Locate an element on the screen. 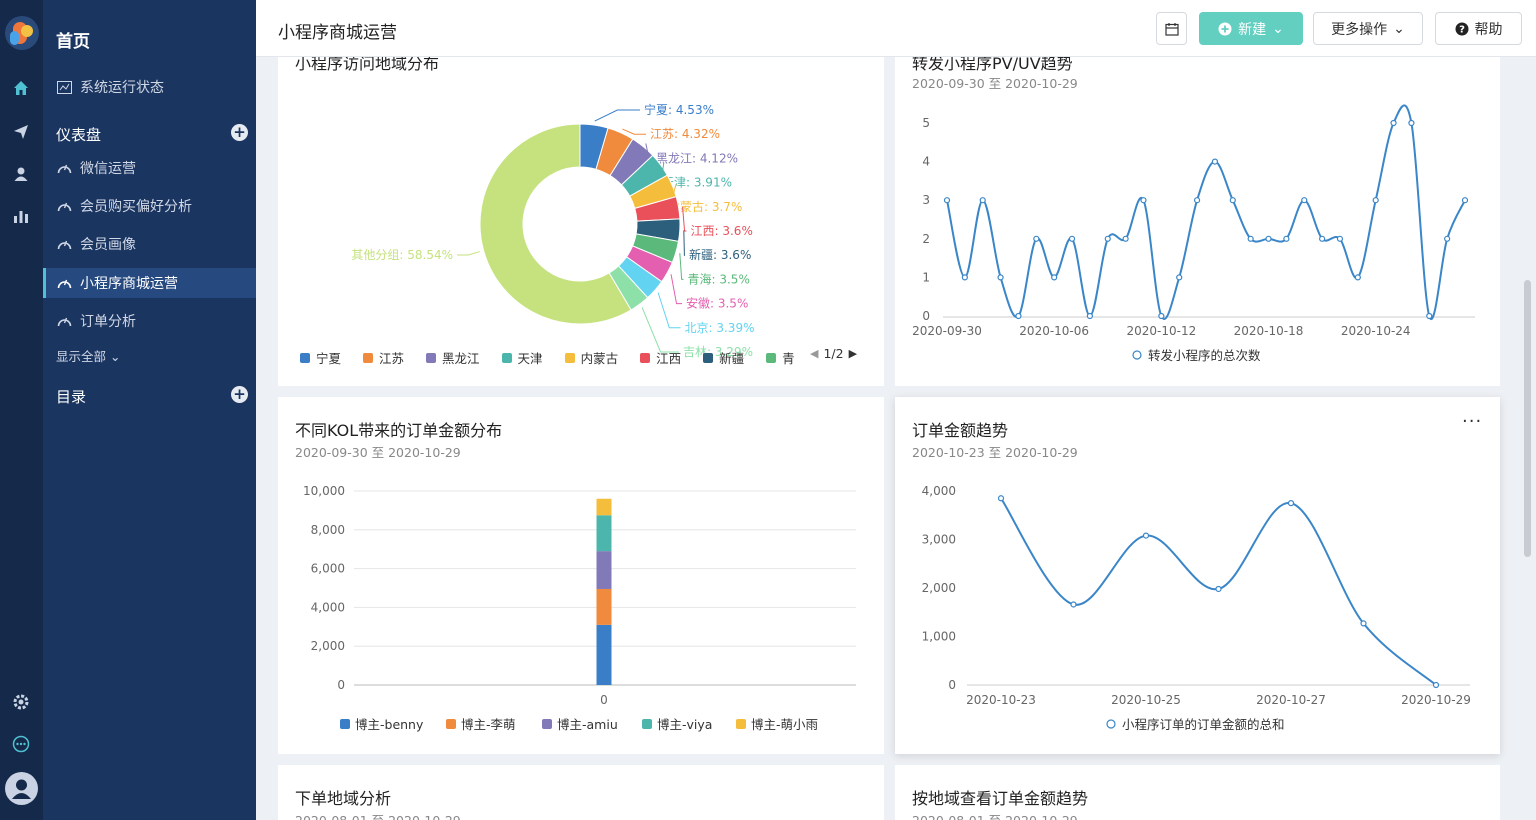 Image resolution: width=1536 pixels, height=820 pixels. sidebar-item-label: 微信运营 is located at coordinates (108, 169).